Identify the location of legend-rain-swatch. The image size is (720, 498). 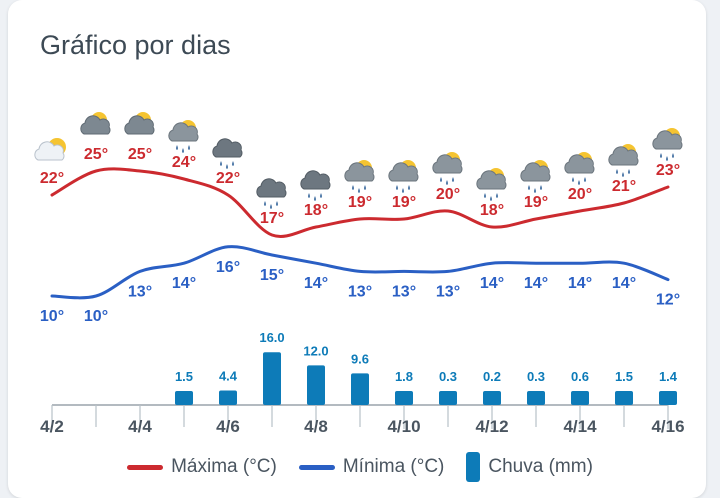
(473, 467).